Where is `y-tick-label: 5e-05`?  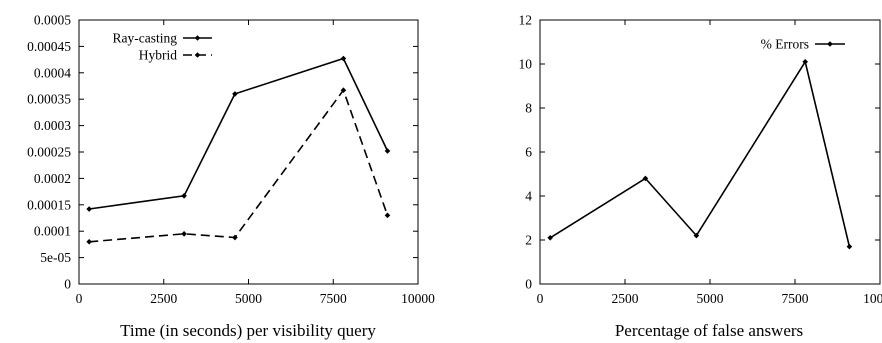
y-tick-label: 5e-05 is located at coordinates (55, 257).